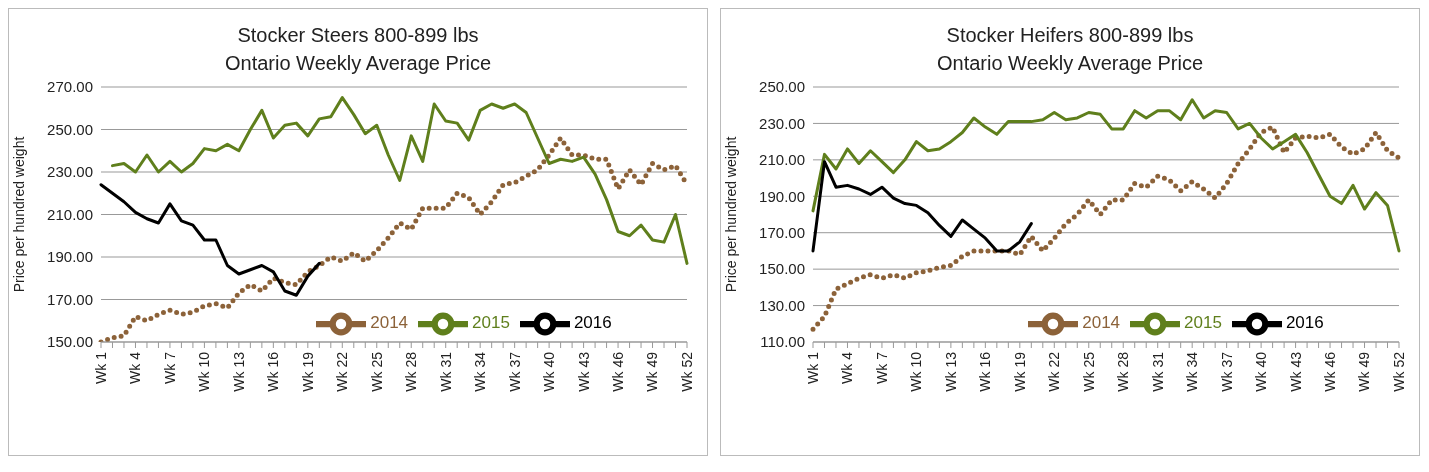 Image resolution: width=1429 pixels, height=472 pixels. What do you see at coordinates (70, 87) in the screenshot?
I see `y-tick-label: 270.00` at bounding box center [70, 87].